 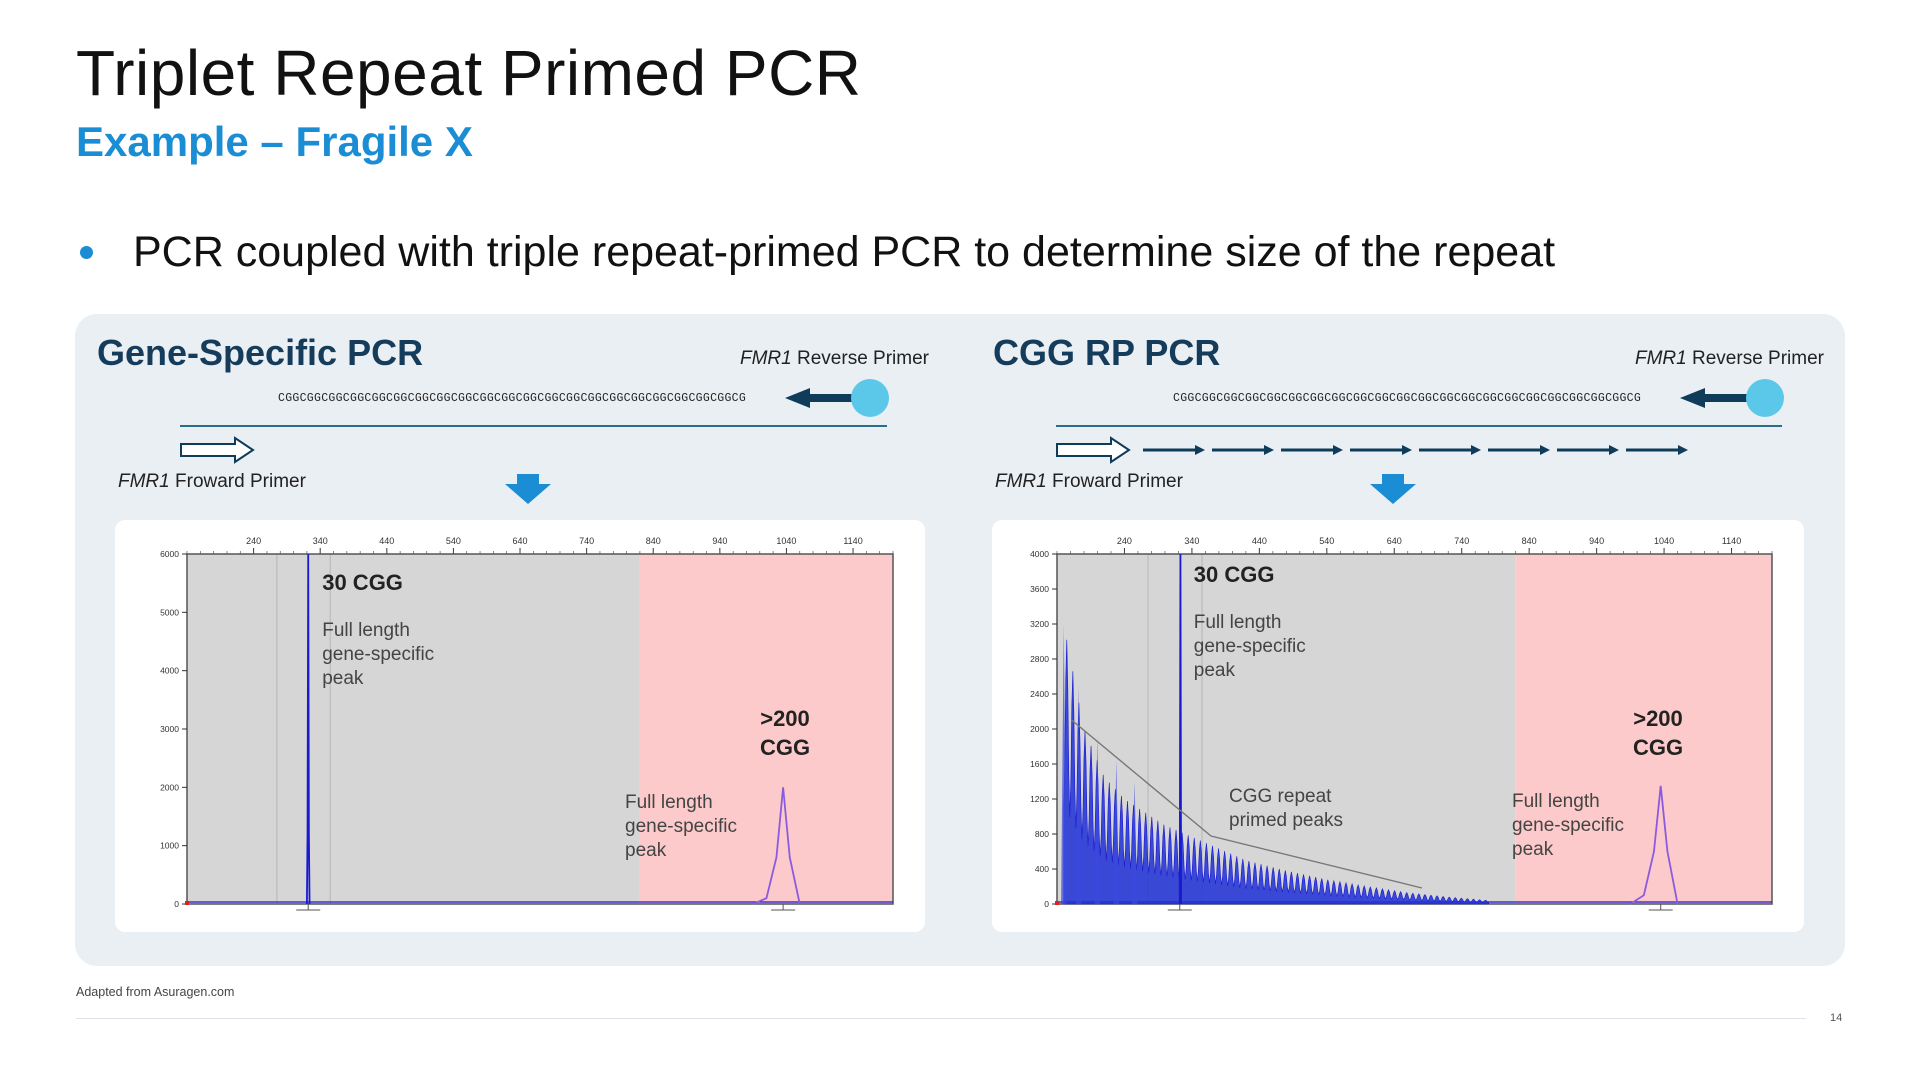 What do you see at coordinates (86, 252) in the screenshot?
I see `bullet-dot-icon` at bounding box center [86, 252].